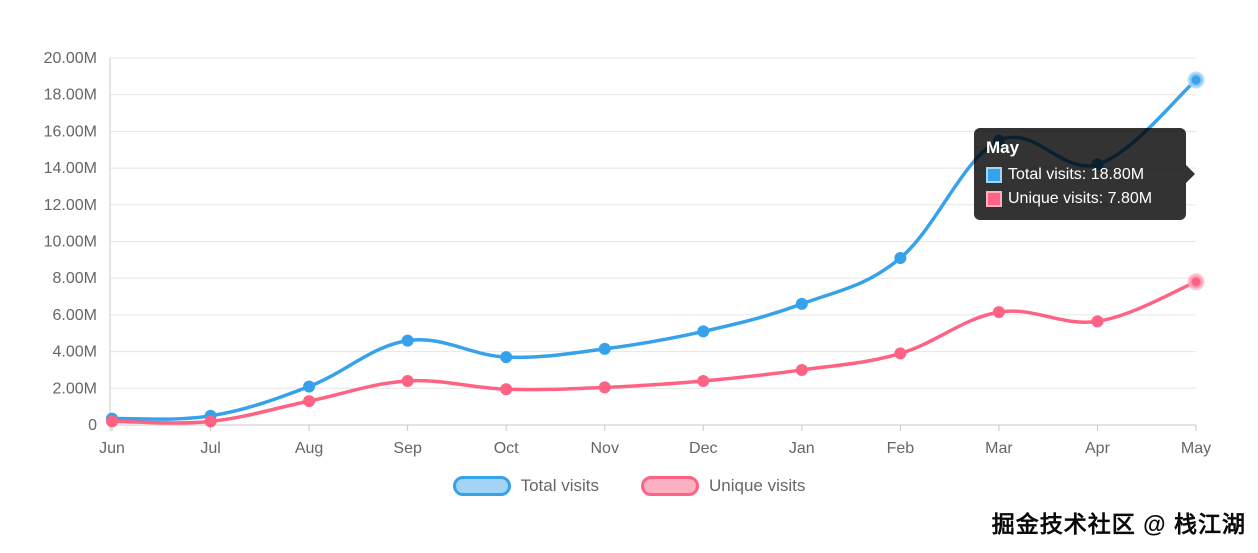  What do you see at coordinates (757, 485) in the screenshot?
I see `legend-label-unique-visits: Unique visits` at bounding box center [757, 485].